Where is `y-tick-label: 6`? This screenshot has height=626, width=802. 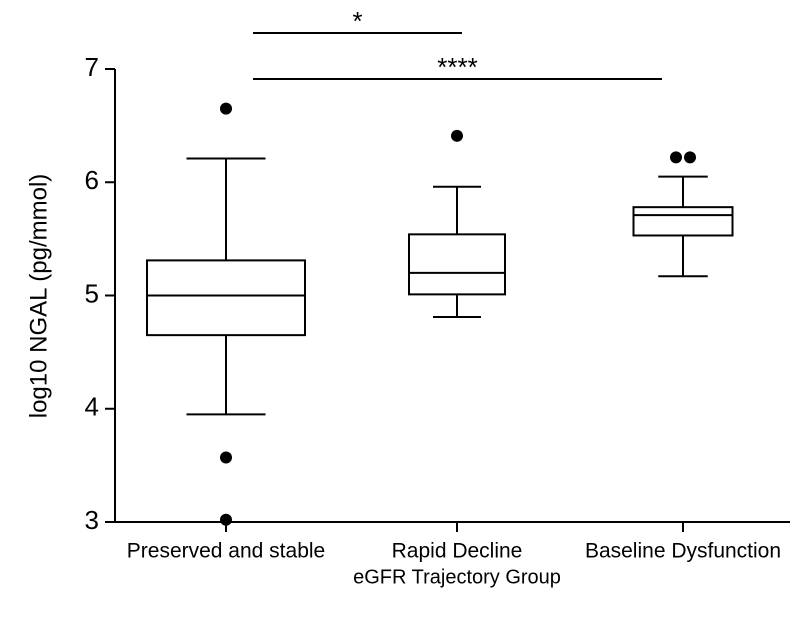 y-tick-label: 6 is located at coordinates (92, 180).